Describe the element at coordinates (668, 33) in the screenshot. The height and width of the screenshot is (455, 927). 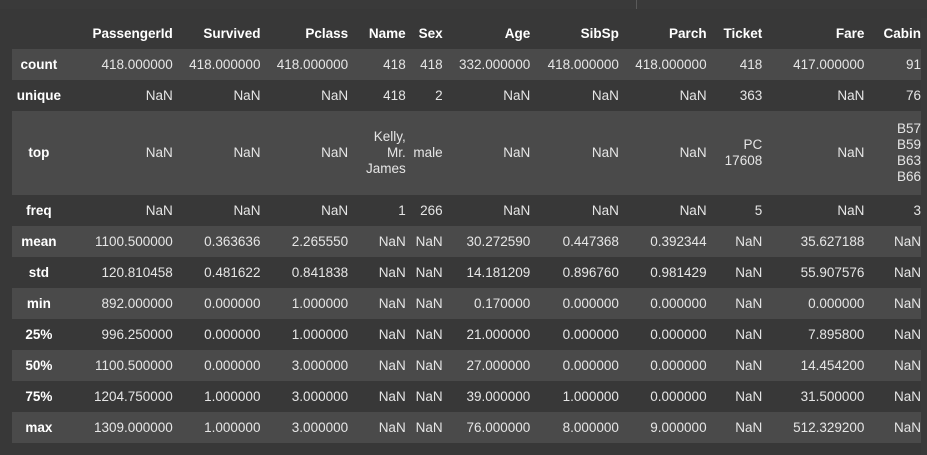
I see `column-header-parch: Parch` at that location.